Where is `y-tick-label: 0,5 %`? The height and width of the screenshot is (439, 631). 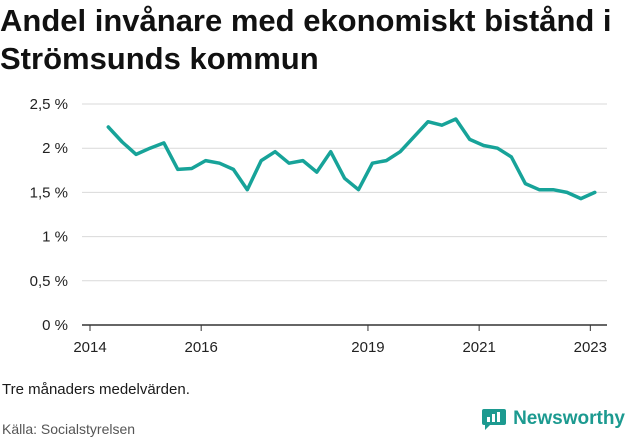
y-tick-label: 0,5 % is located at coordinates (49, 281).